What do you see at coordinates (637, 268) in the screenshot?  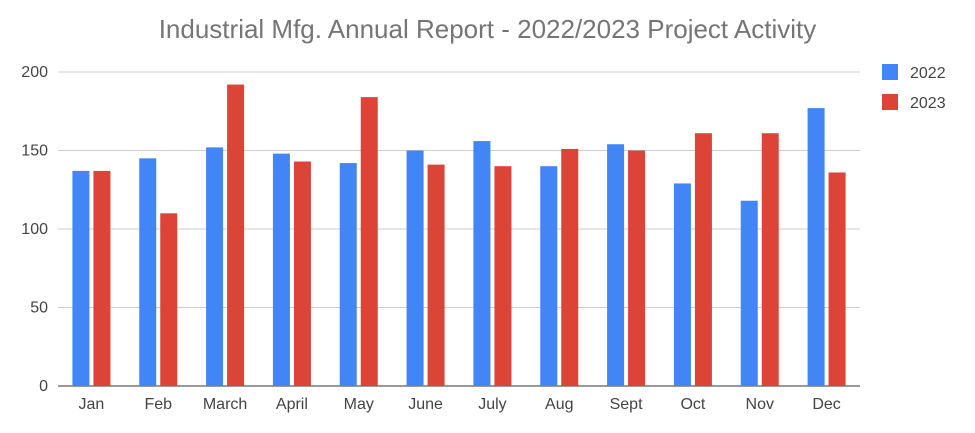 I see `bar-2023-sept` at bounding box center [637, 268].